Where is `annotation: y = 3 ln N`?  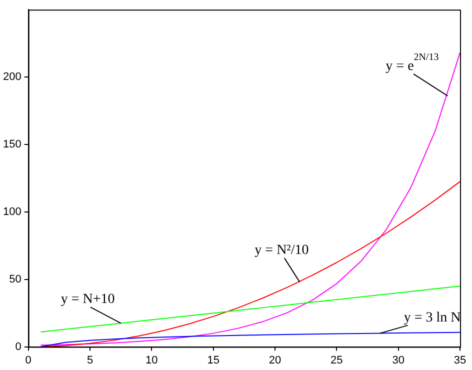 annotation: y = 3 ln N is located at coordinates (432, 318).